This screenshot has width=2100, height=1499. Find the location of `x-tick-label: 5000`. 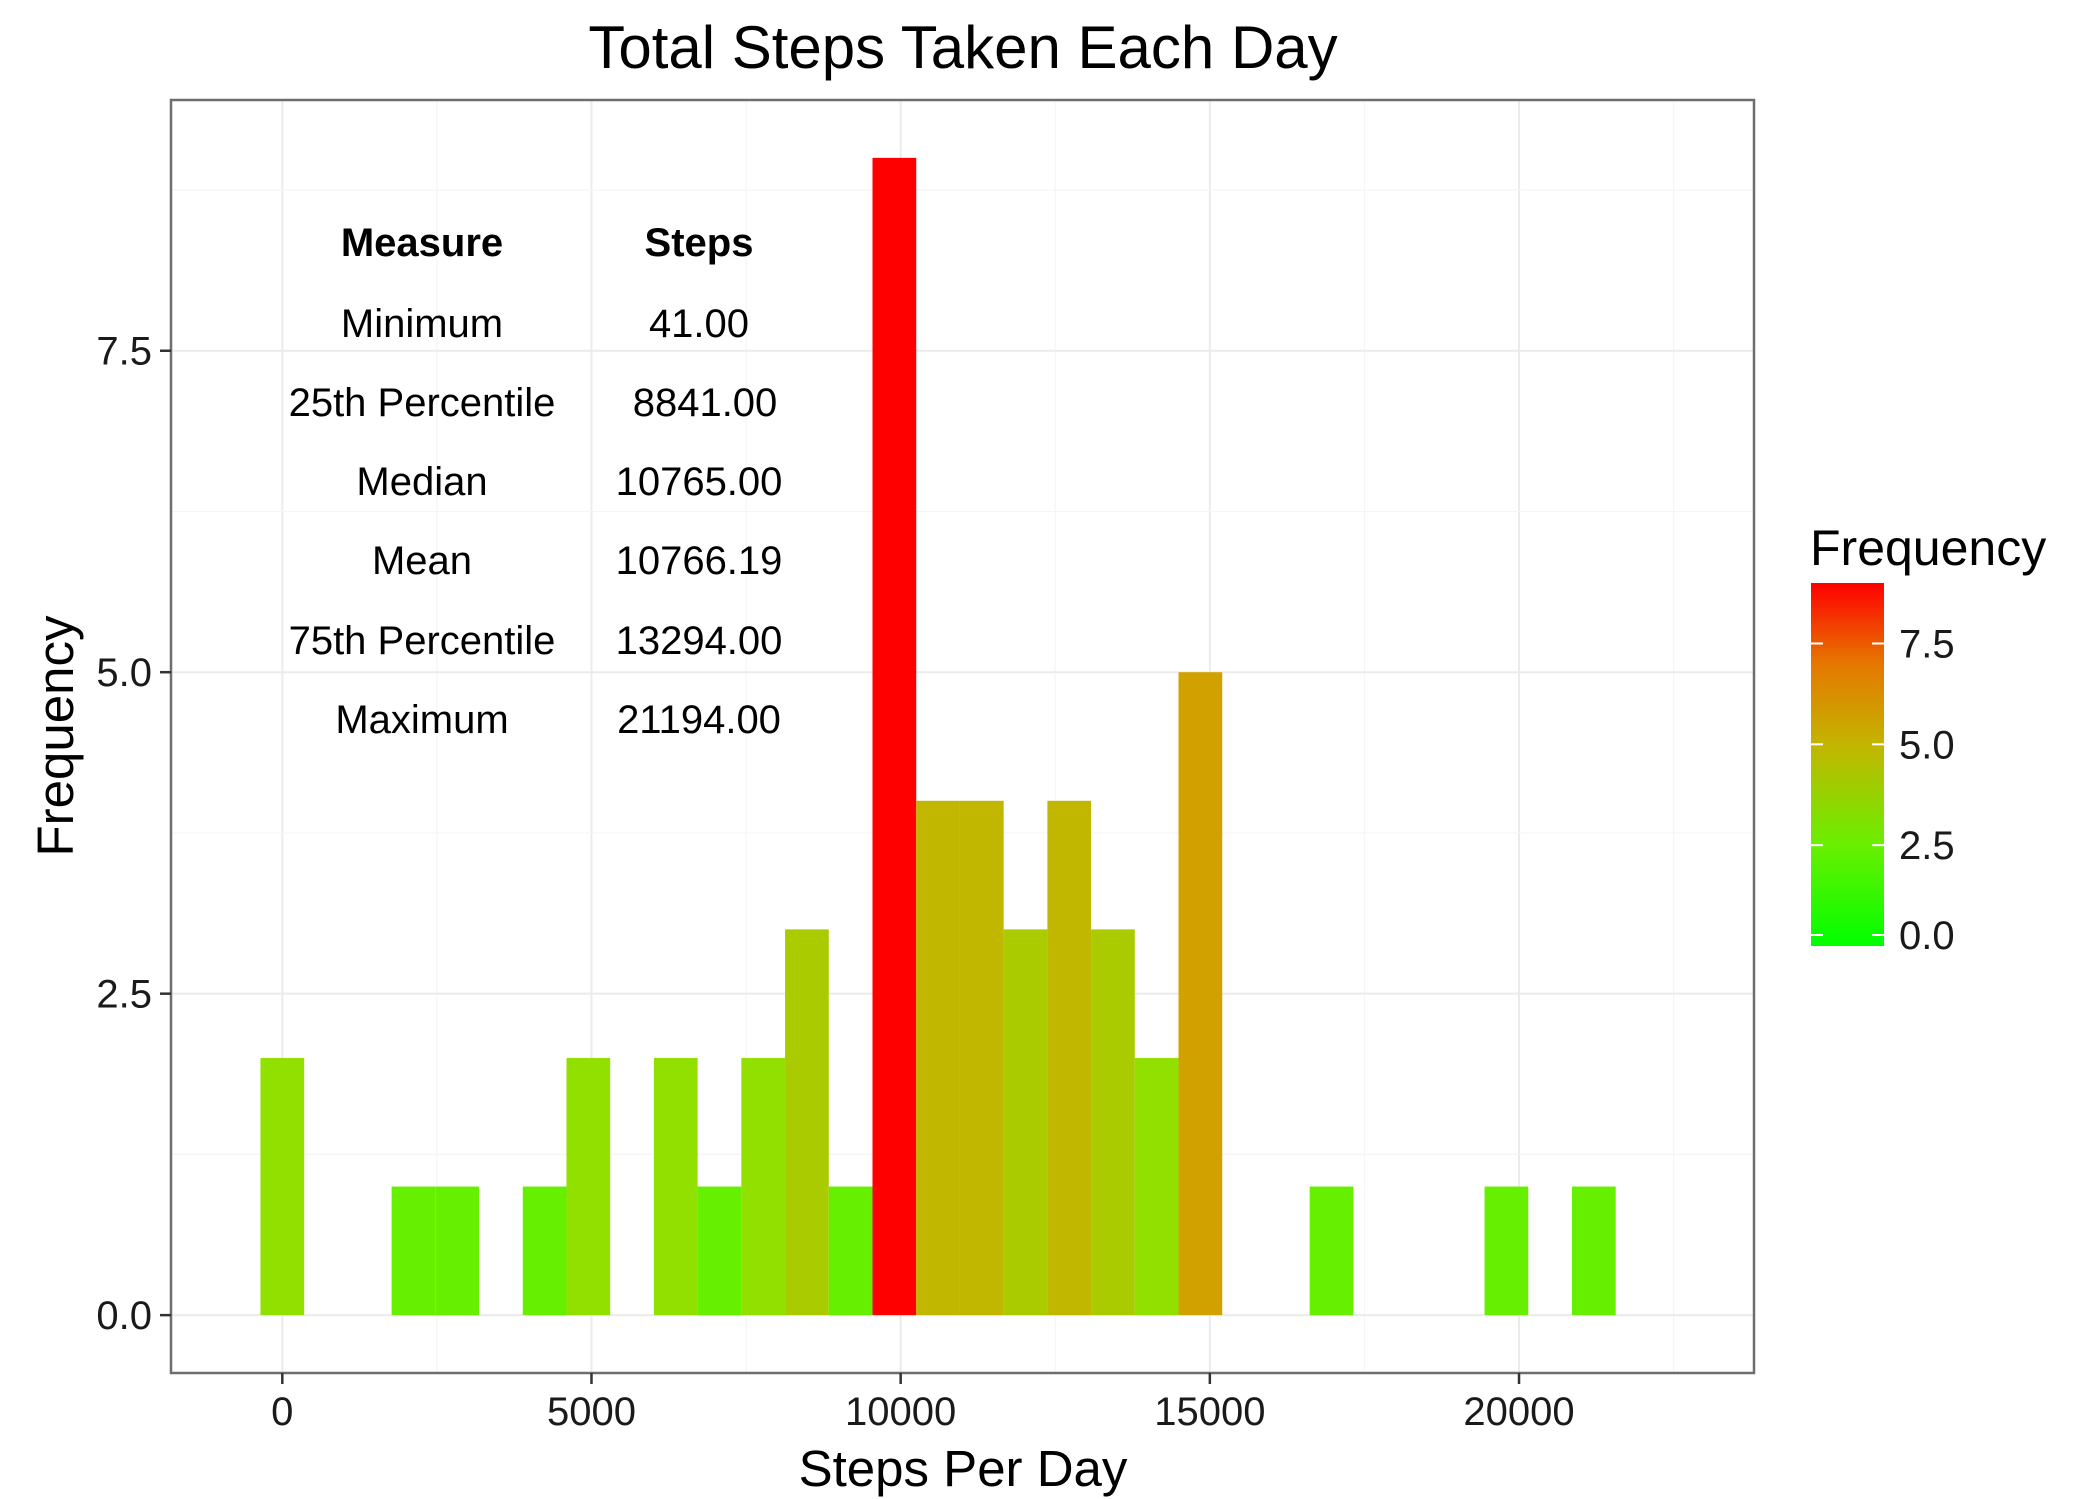

x-tick-label: 5000 is located at coordinates (591, 1412).